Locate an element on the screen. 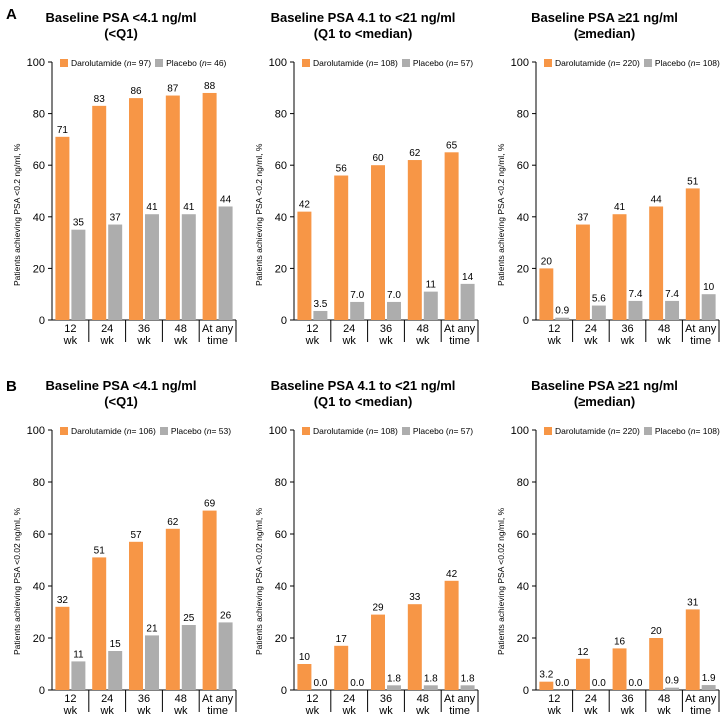 Image resolution: width=725 pixels, height=728 pixels. data-label: 17 is located at coordinates (342, 639).